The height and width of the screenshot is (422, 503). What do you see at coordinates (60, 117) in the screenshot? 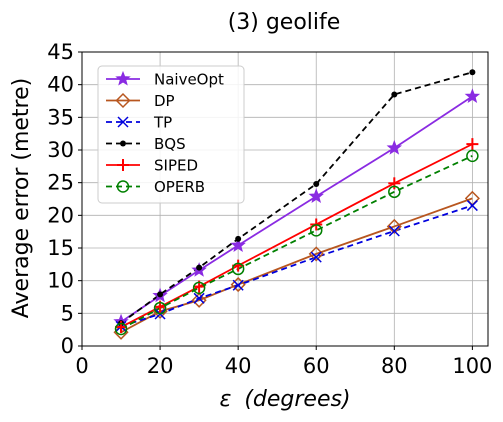
I see `y-tick-label: 35` at bounding box center [60, 117].